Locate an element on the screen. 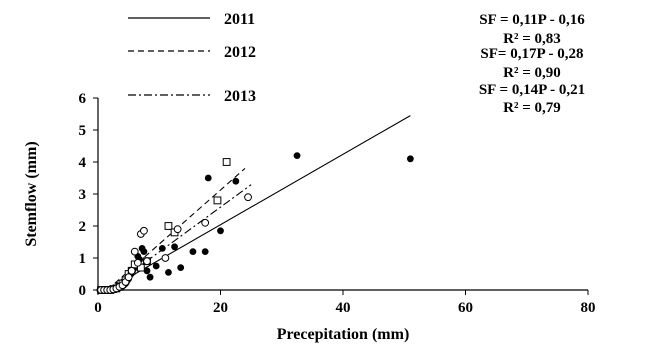 The image size is (672, 345). legend-label-2013: 2013 is located at coordinates (240, 96).